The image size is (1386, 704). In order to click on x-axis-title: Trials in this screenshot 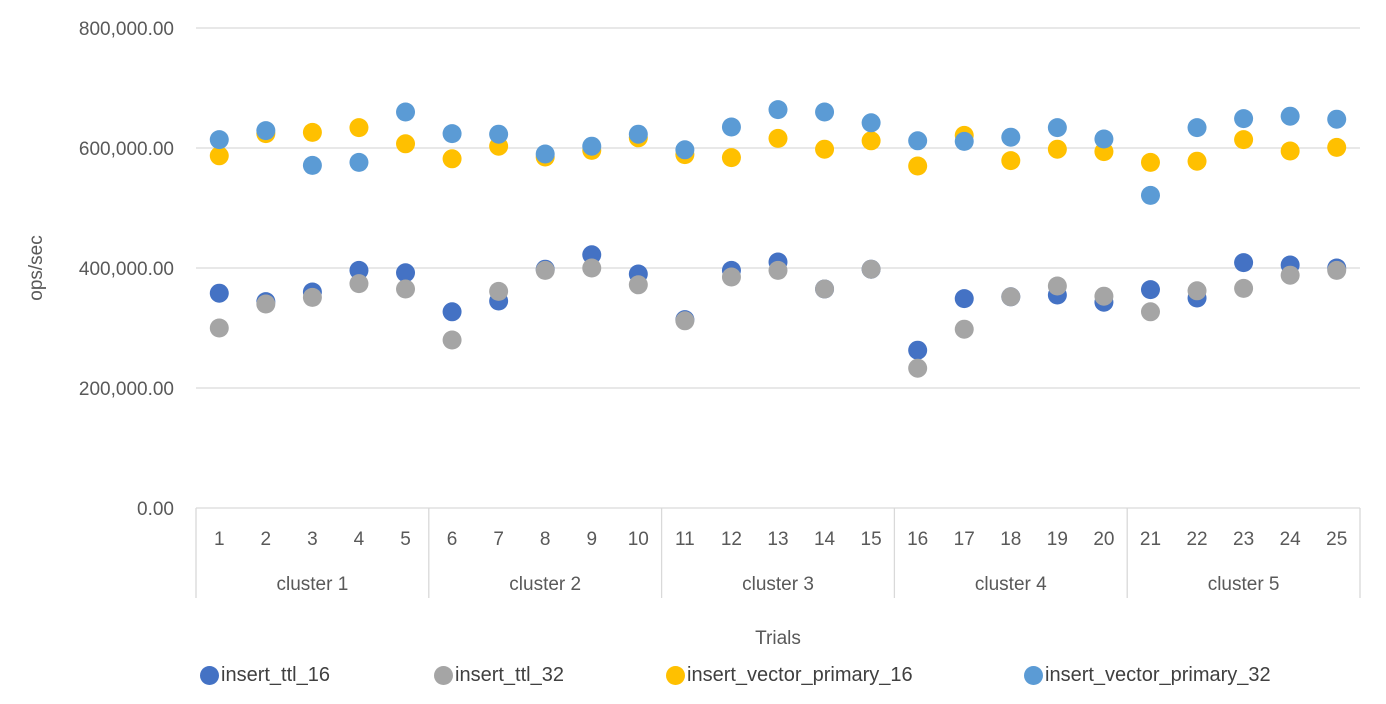, I will do `click(778, 638)`.